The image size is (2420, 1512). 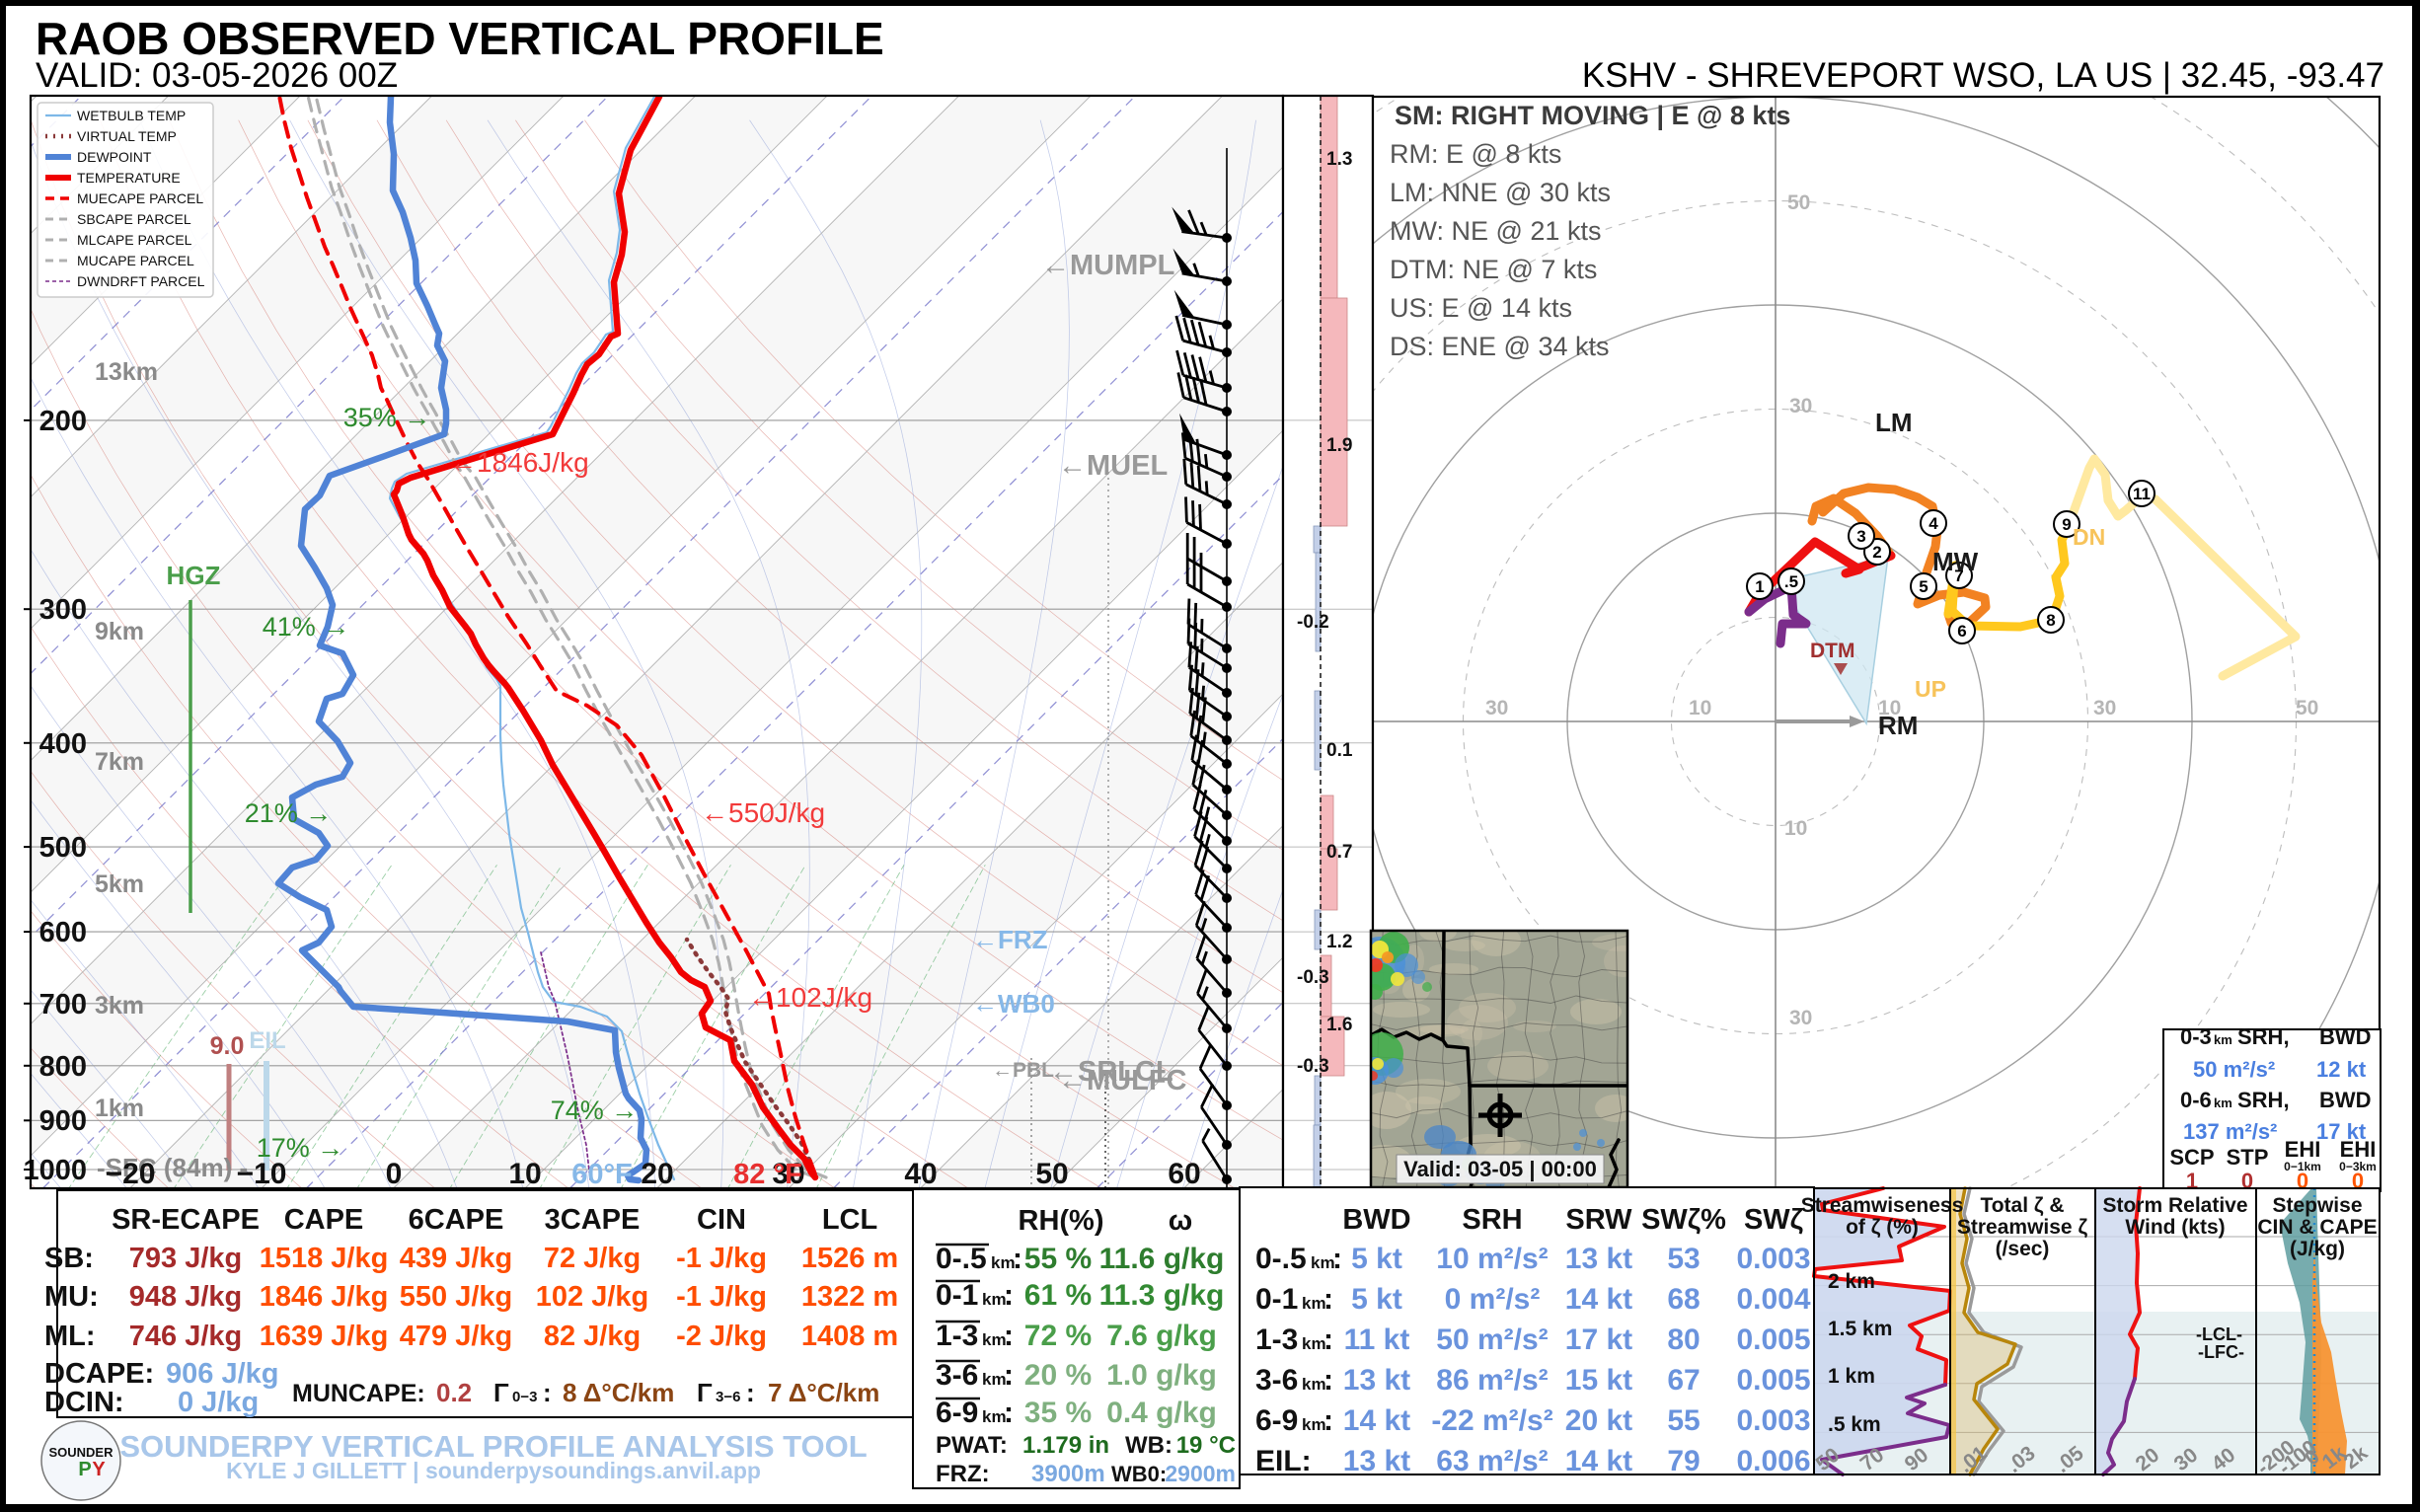 What do you see at coordinates (595, 1110) in the screenshot?
I see `svg-text: 74% →` at bounding box center [595, 1110].